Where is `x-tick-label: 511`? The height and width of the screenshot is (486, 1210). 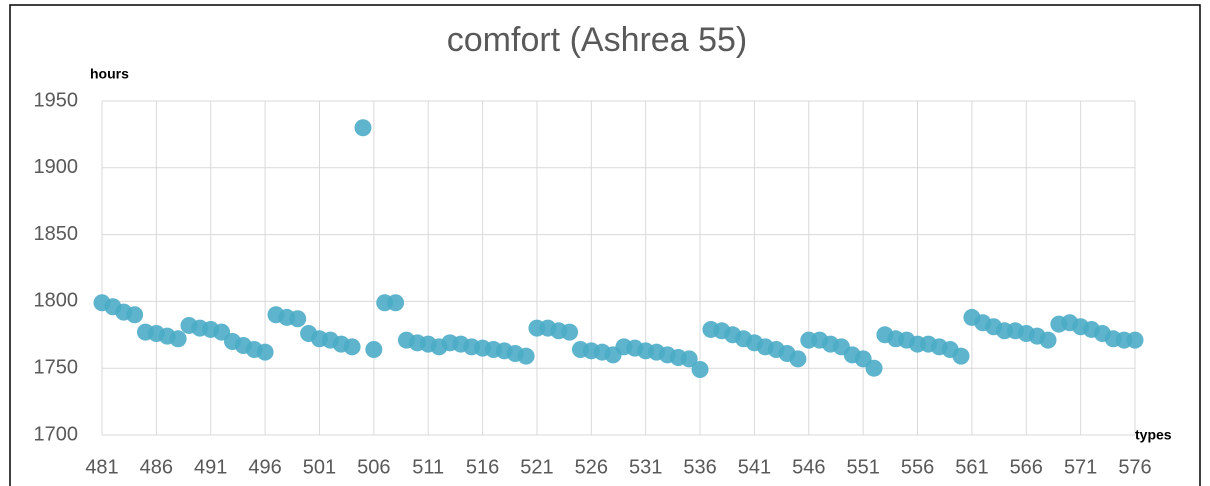
x-tick-label: 511 is located at coordinates (428, 467).